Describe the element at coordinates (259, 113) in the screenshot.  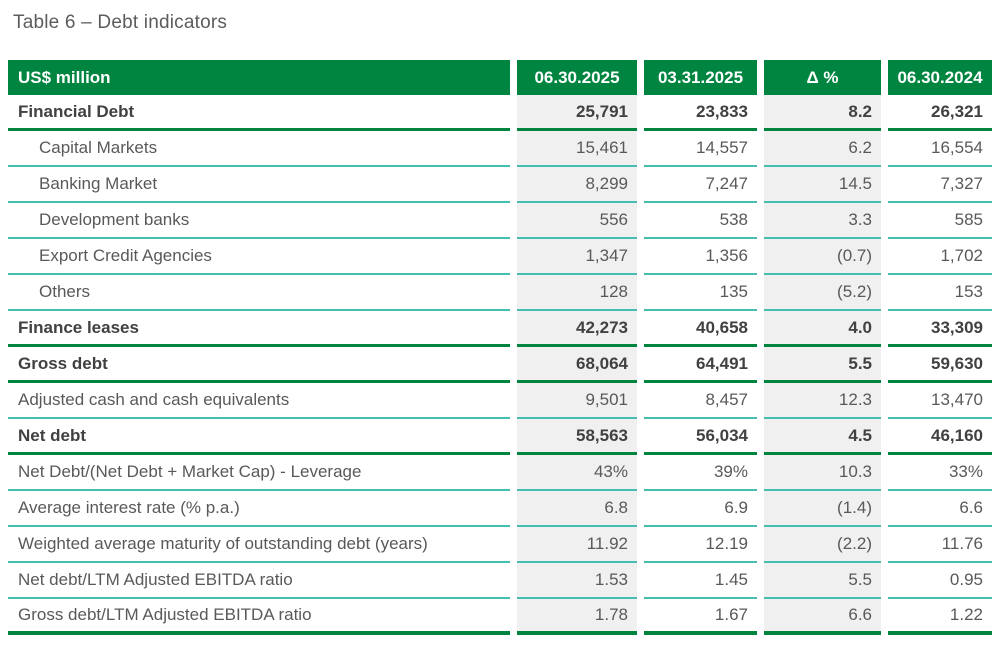
I see `row-label: Financial Debt` at that location.